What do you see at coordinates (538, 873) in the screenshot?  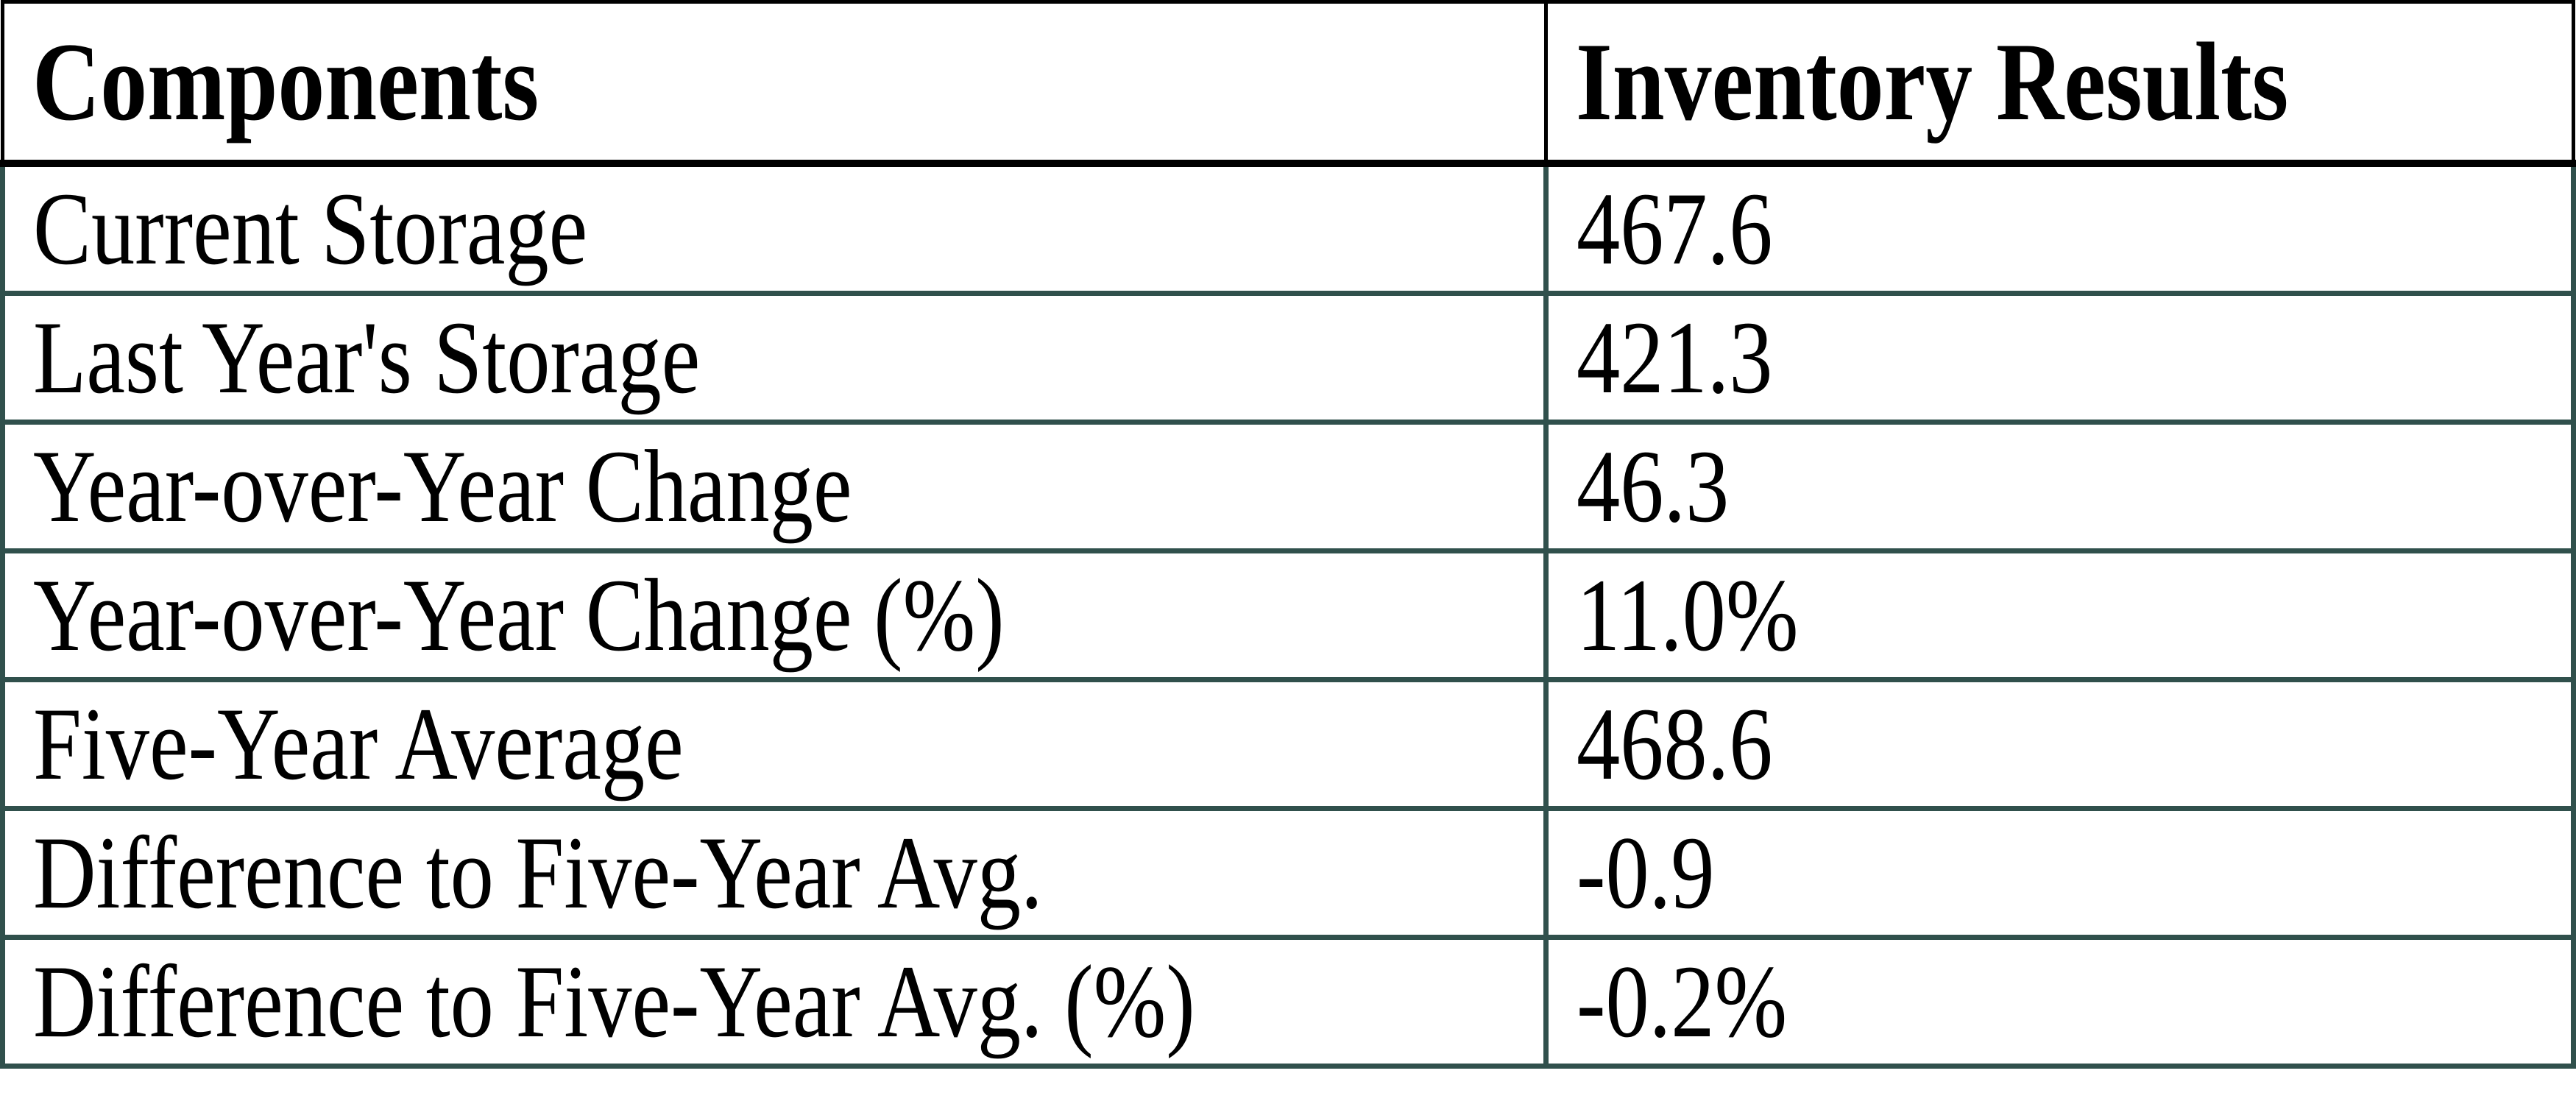 I see `component-label: Difference to Five-Year Avg.` at bounding box center [538, 873].